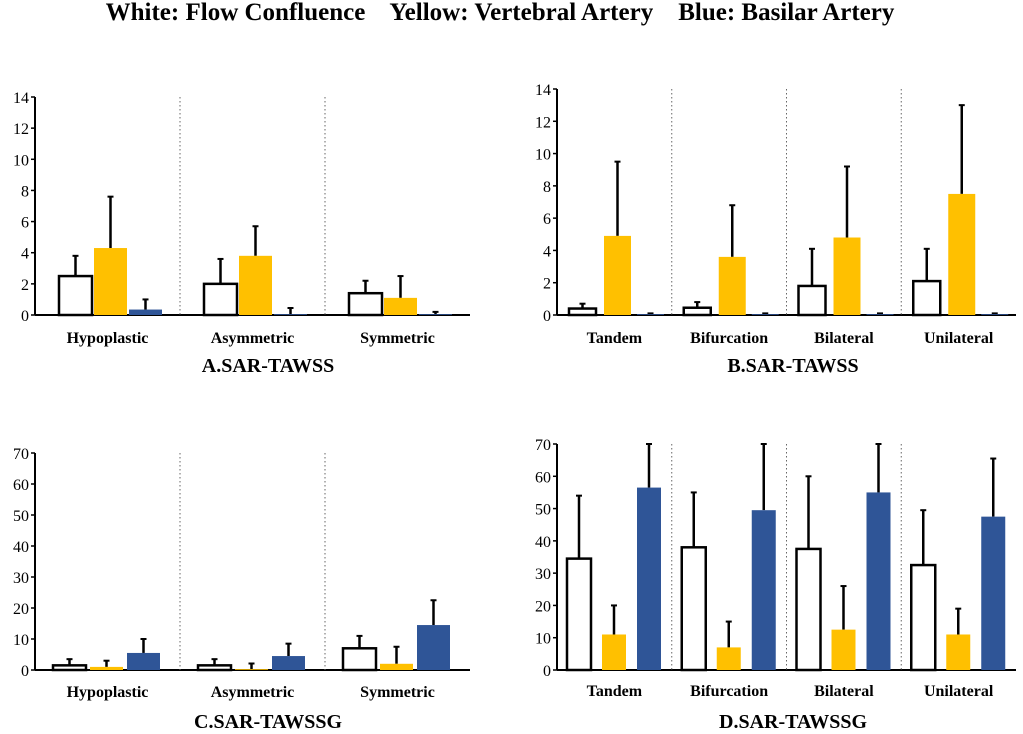 Image resolution: width=1023 pixels, height=734 pixels. What do you see at coordinates (793, 722) in the screenshot?
I see `panel-title: D.SAR-TAWSSG` at bounding box center [793, 722].